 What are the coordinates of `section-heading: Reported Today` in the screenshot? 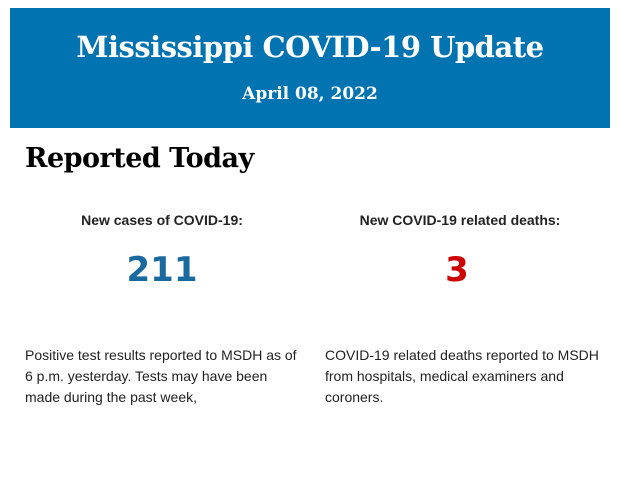 It's located at (139, 158).